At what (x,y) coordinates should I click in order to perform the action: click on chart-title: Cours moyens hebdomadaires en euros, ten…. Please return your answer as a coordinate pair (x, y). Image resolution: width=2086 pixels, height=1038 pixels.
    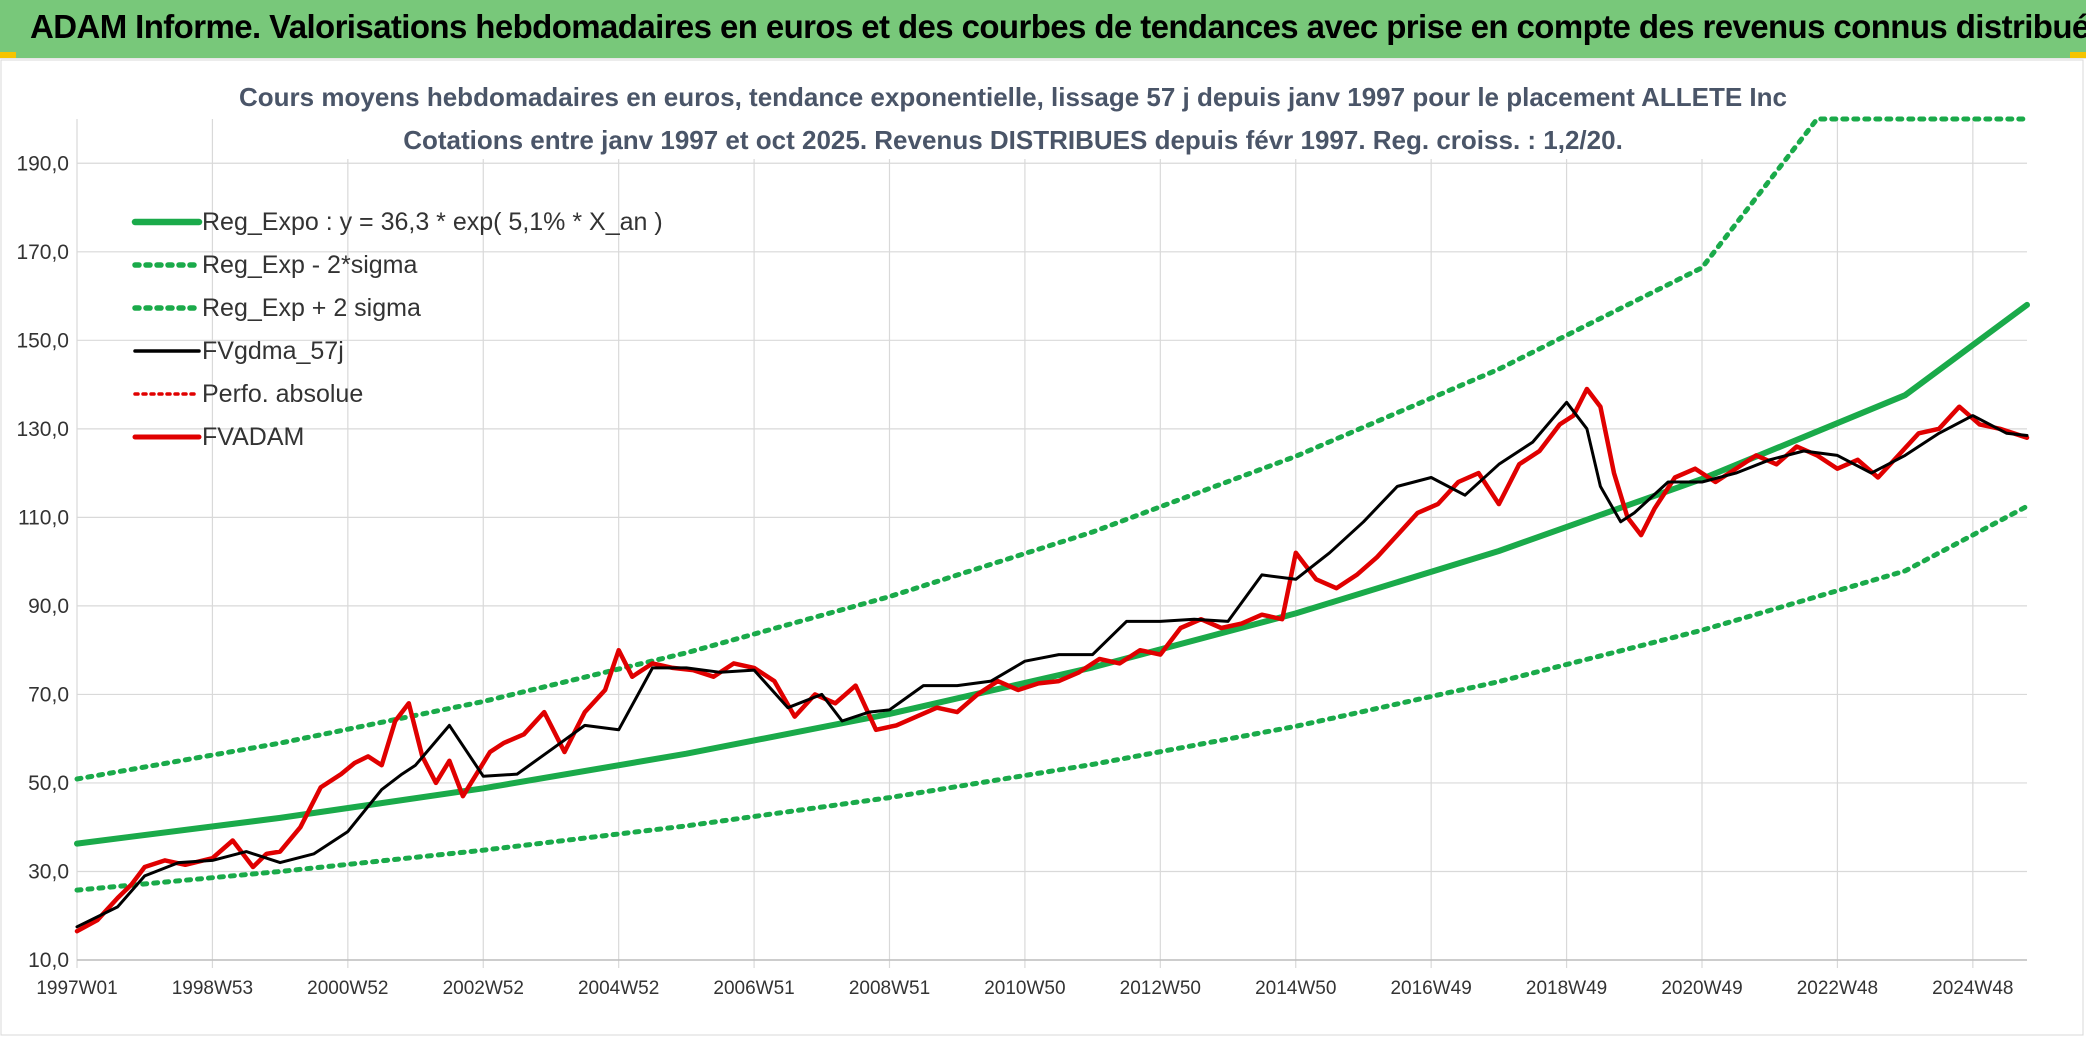
    Looking at the image, I should click on (1013, 97).